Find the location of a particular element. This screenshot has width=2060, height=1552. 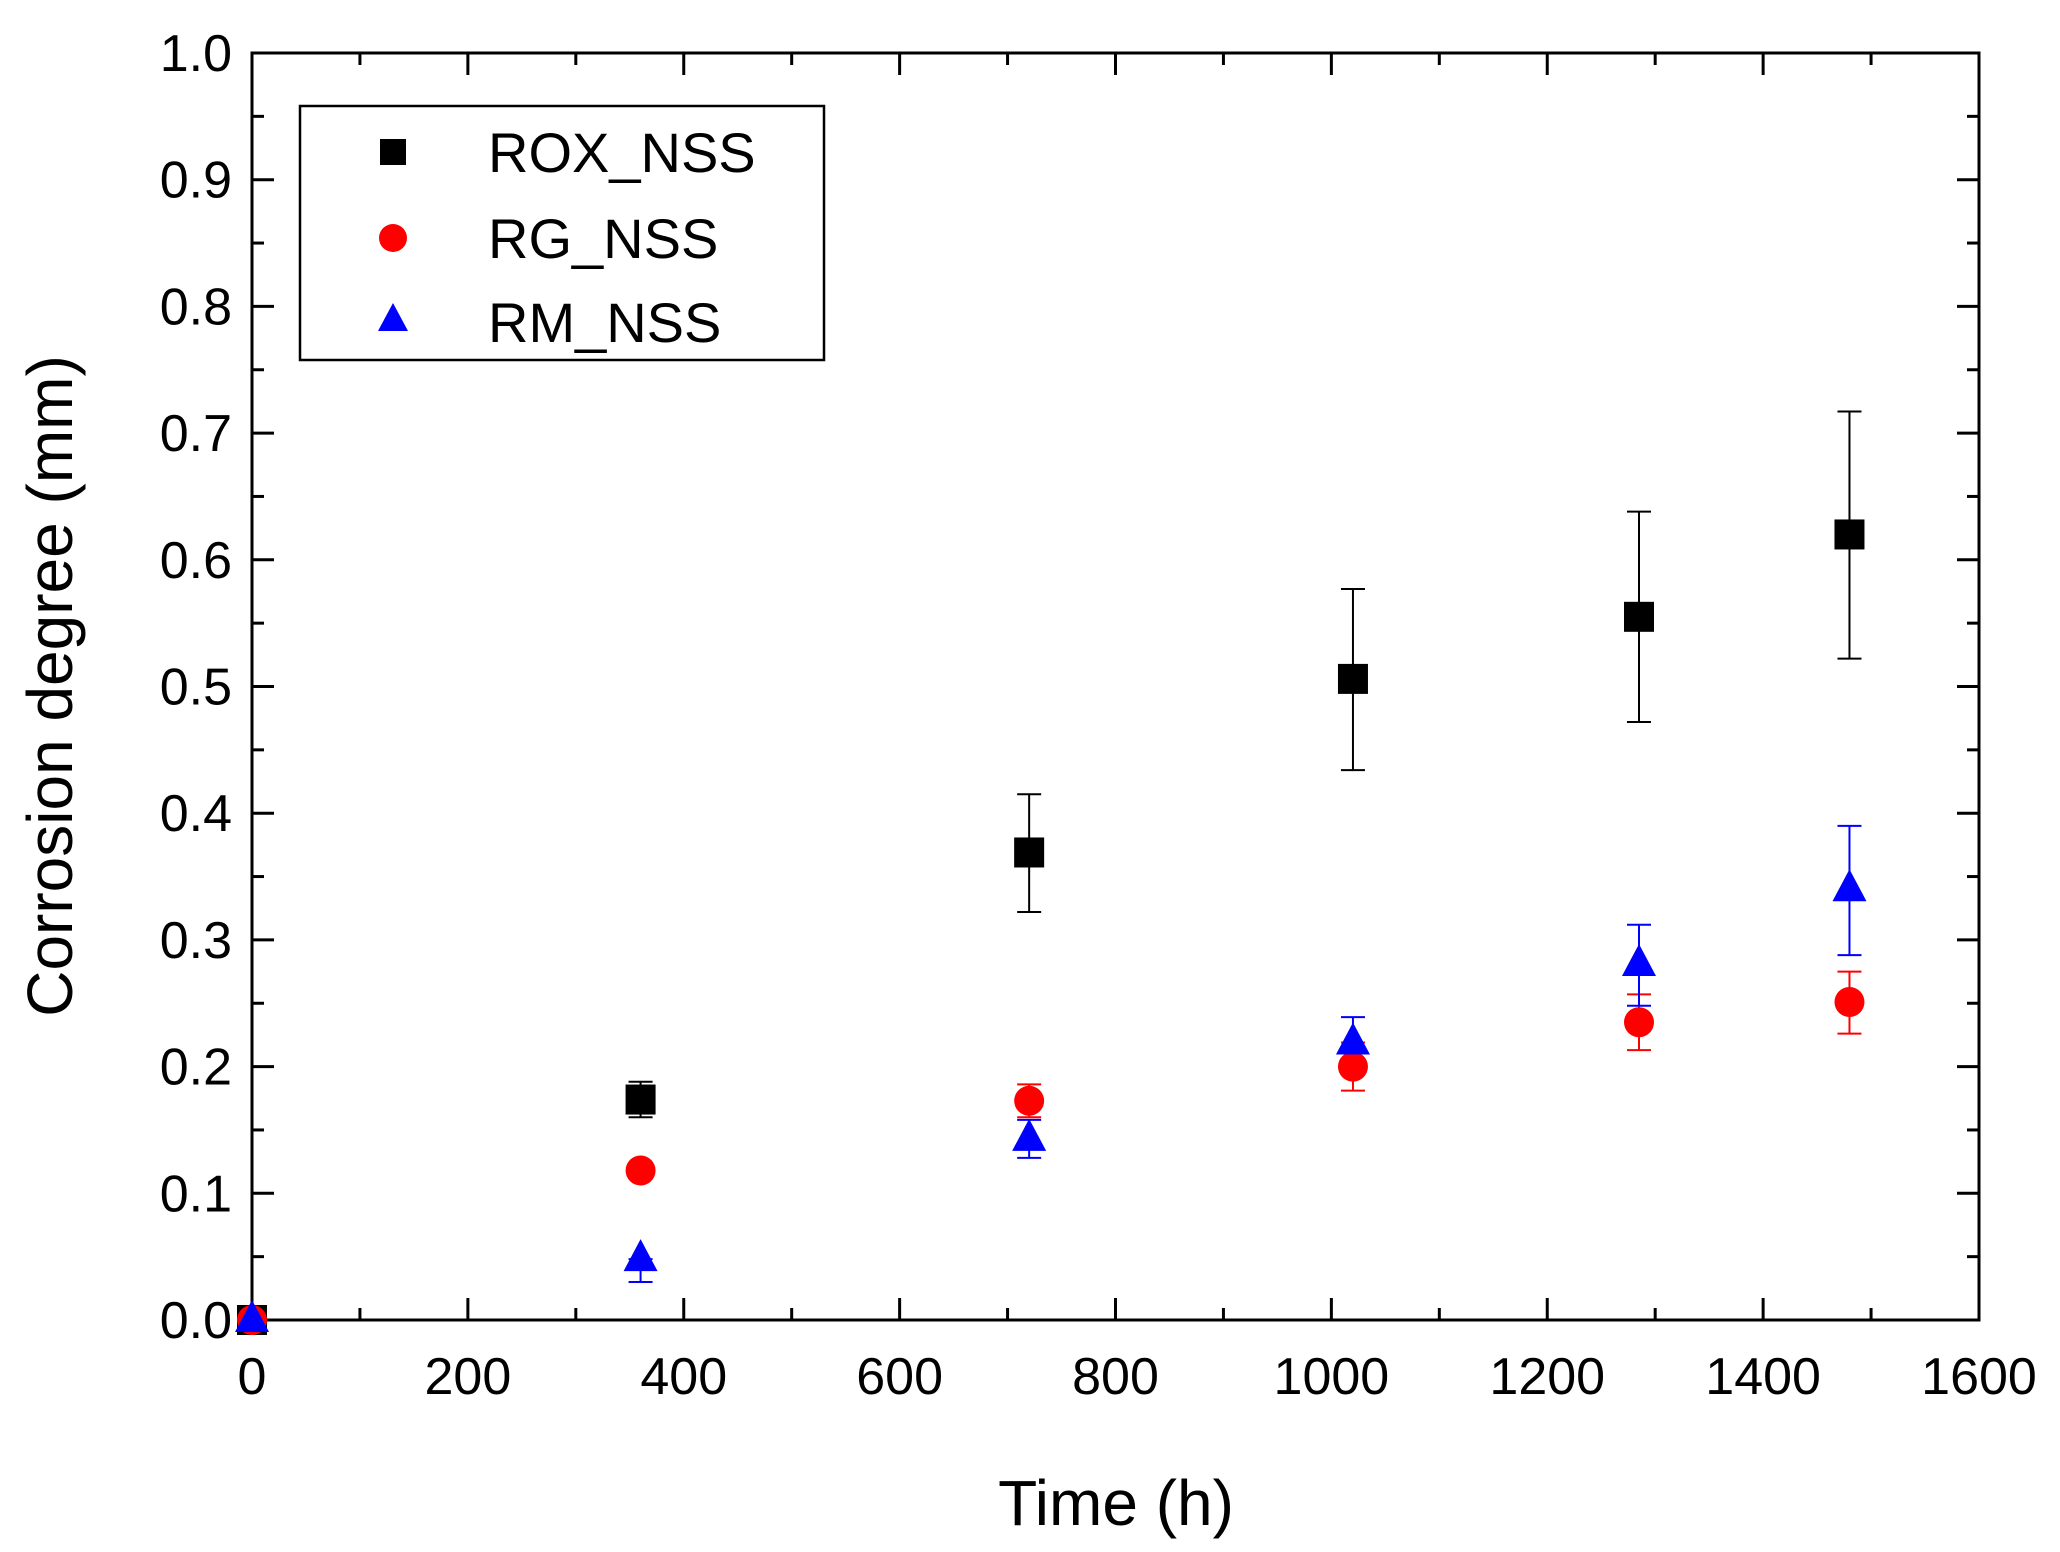

x-tick-label: 400 is located at coordinates (683, 1377).